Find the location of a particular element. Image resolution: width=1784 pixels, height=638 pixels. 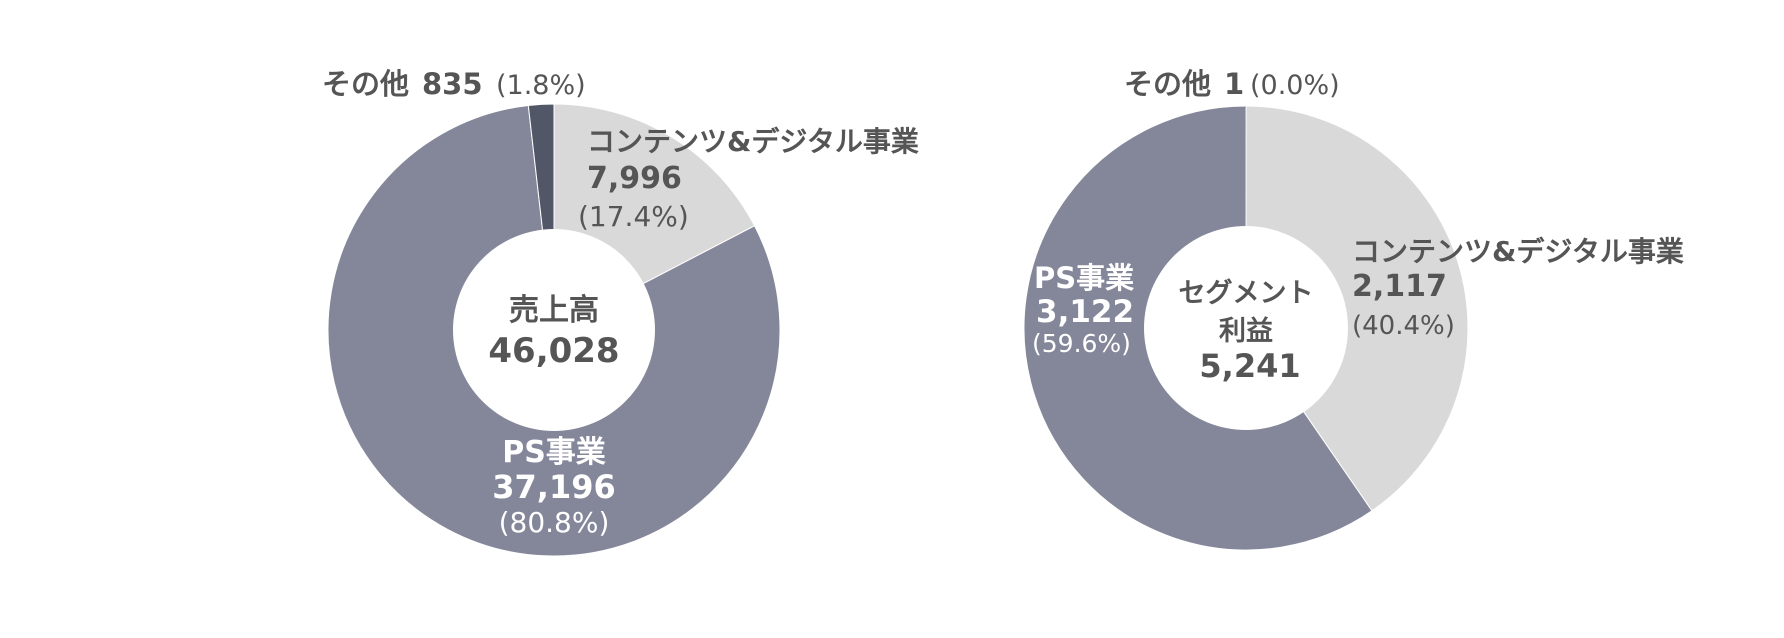

sales-other-value: 835 is located at coordinates (452, 84).